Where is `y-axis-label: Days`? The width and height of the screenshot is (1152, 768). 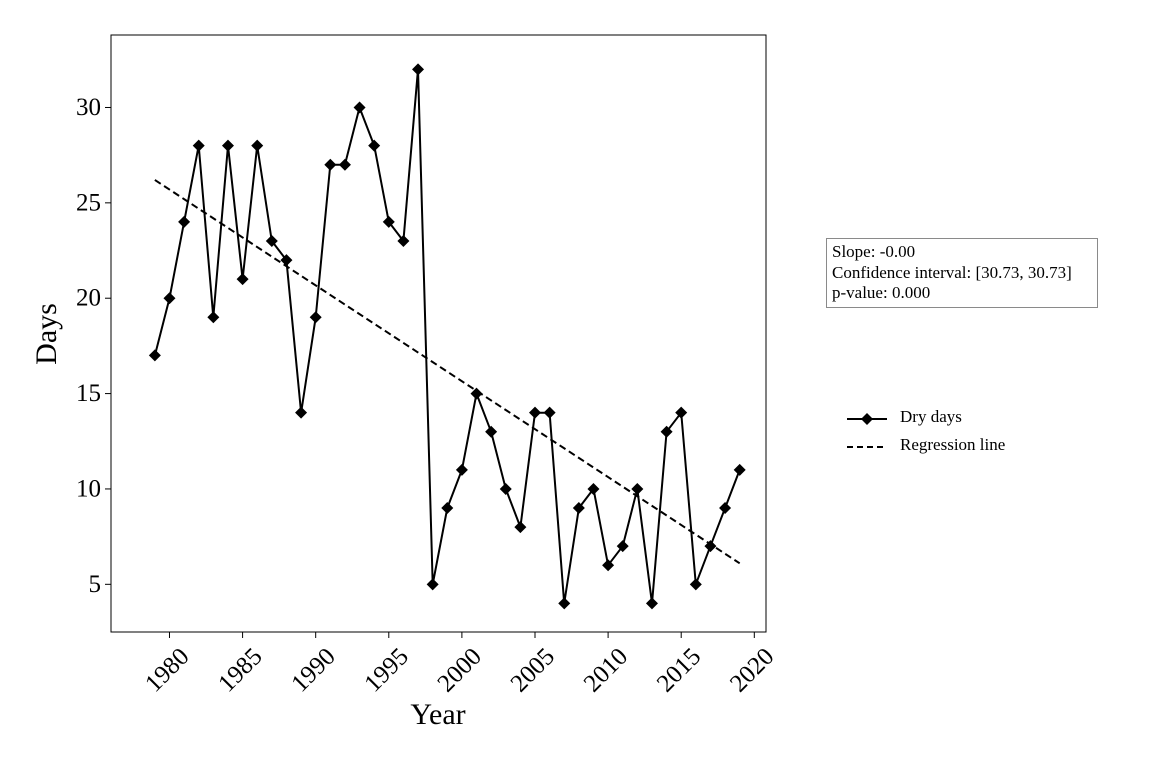 y-axis-label: Days is located at coordinates (46, 334).